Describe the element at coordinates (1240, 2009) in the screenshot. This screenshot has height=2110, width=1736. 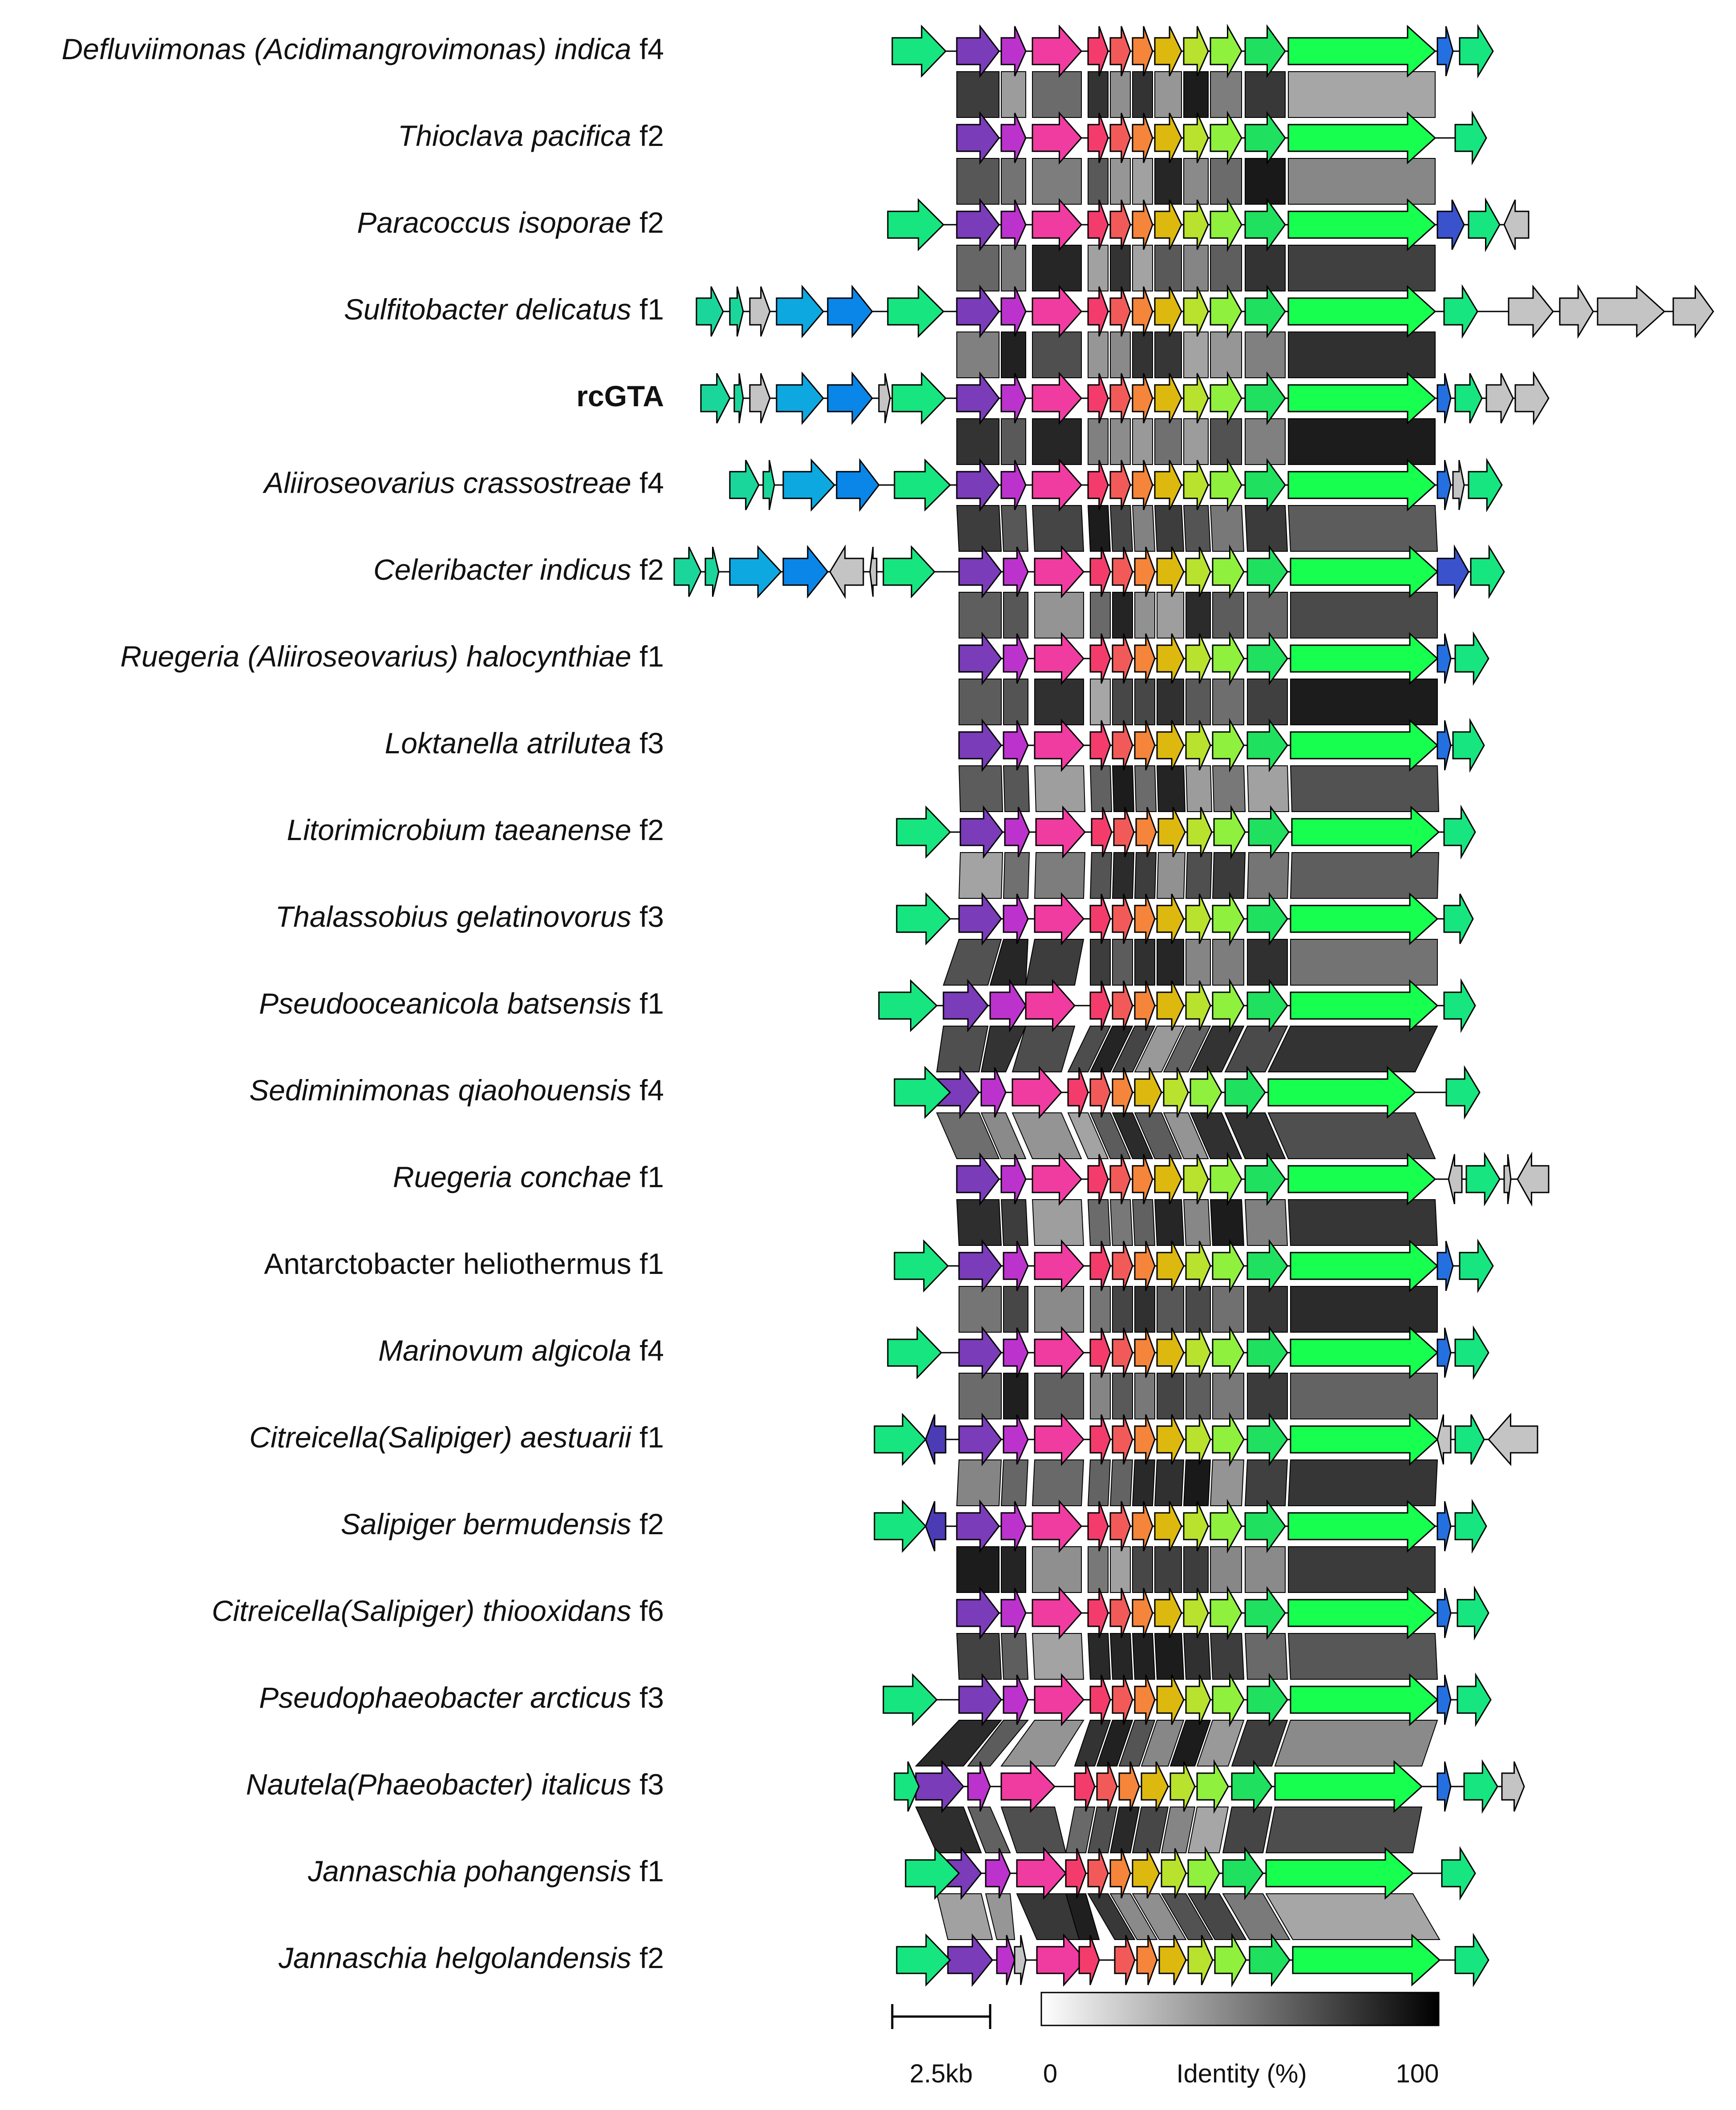
I see `identity-colorbar` at that location.